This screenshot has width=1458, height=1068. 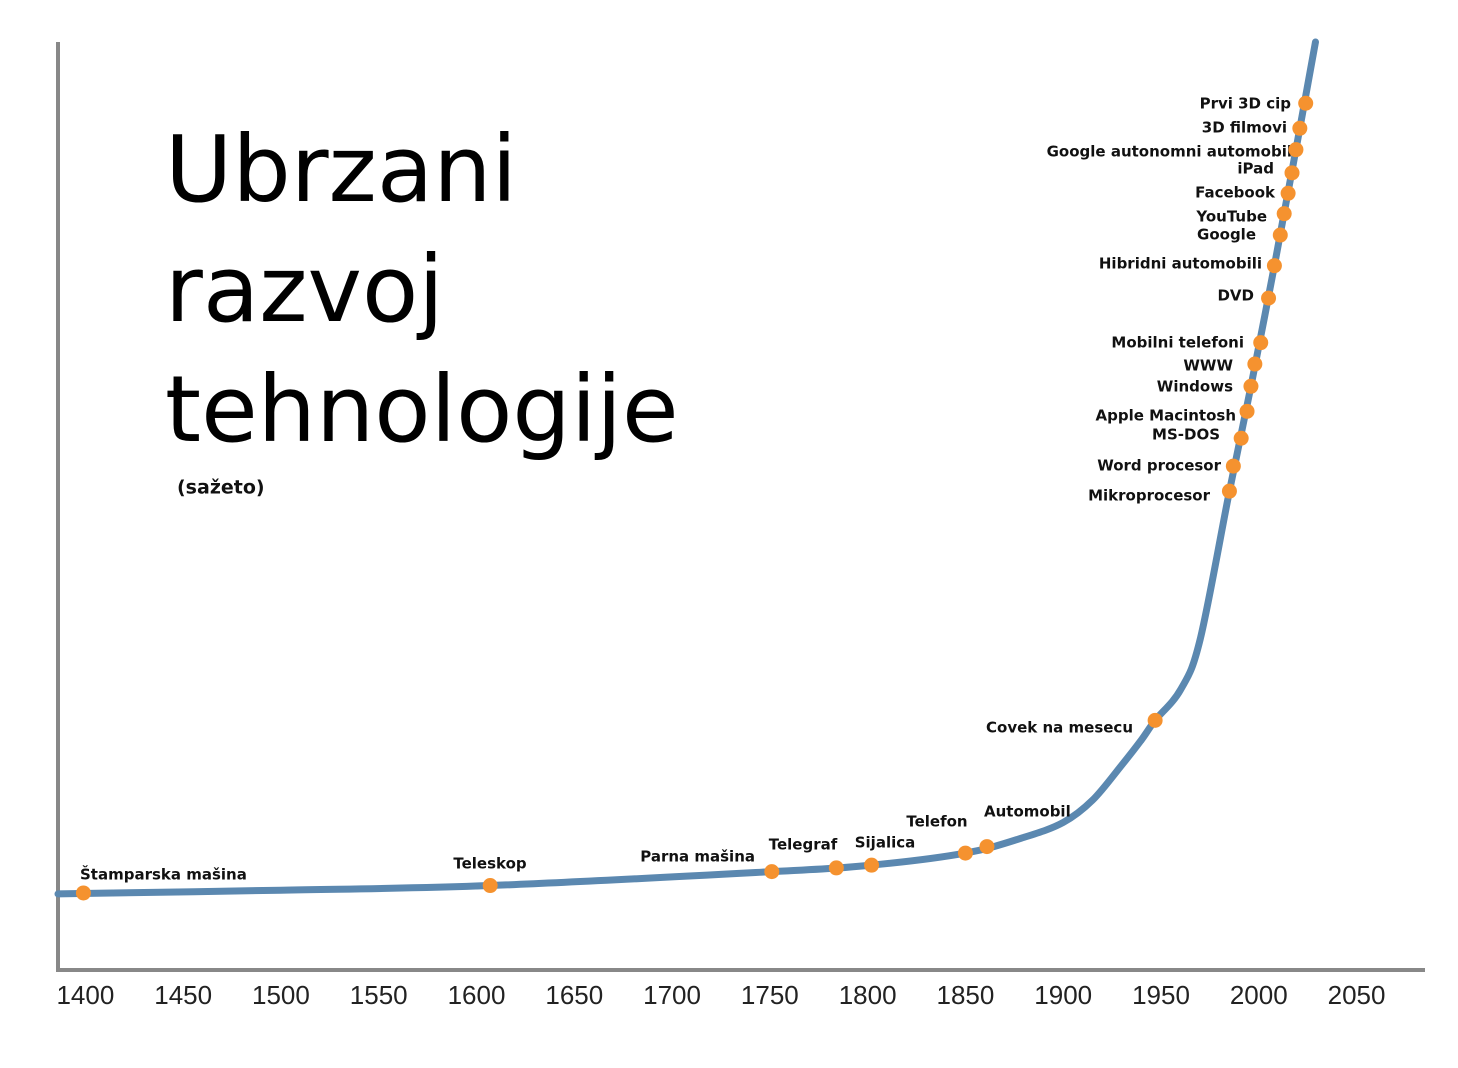 What do you see at coordinates (422, 289) in the screenshot?
I see `chart-title: Ubrzani razvoj tehnologije` at bounding box center [422, 289].